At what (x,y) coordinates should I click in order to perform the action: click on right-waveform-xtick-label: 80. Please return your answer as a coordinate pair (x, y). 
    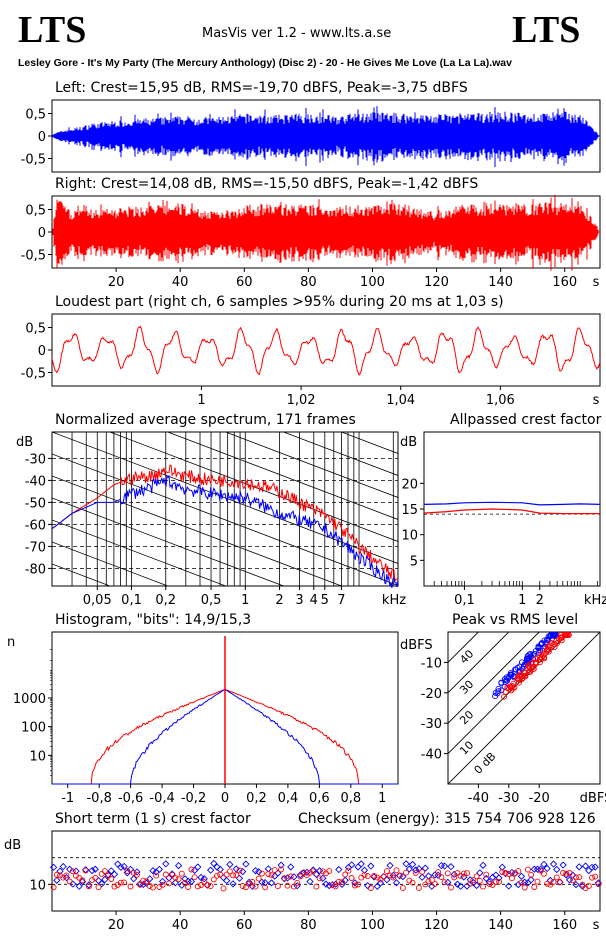
    Looking at the image, I should click on (308, 282).